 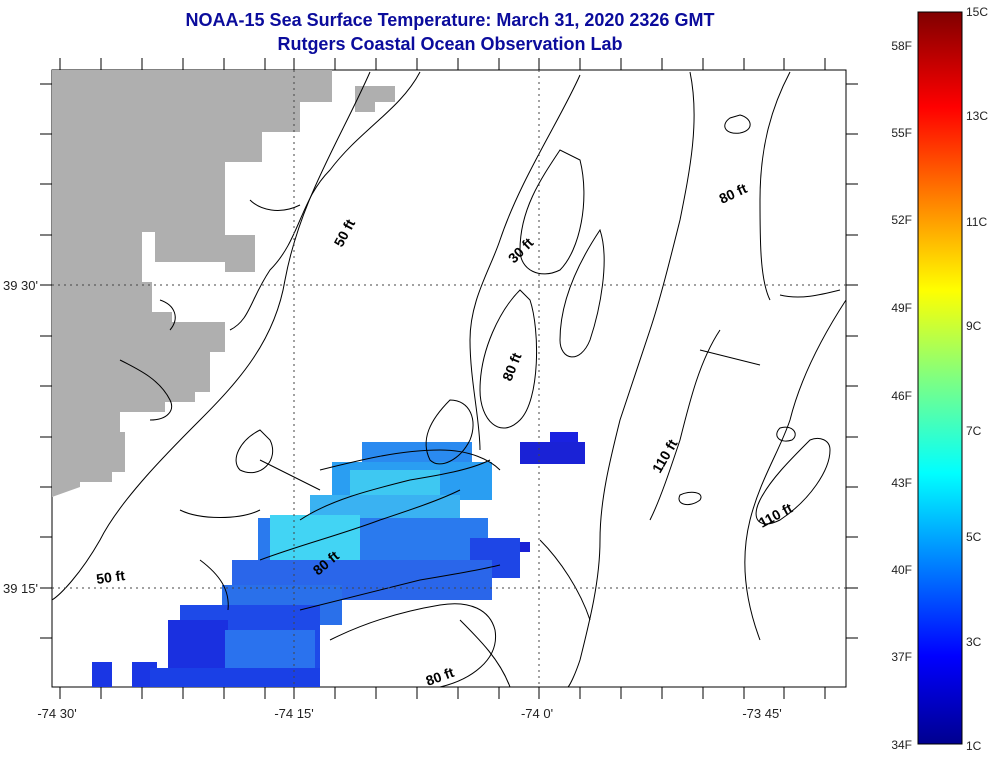 What do you see at coordinates (976, 222) in the screenshot?
I see `colorbar-c-label: 11C` at bounding box center [976, 222].